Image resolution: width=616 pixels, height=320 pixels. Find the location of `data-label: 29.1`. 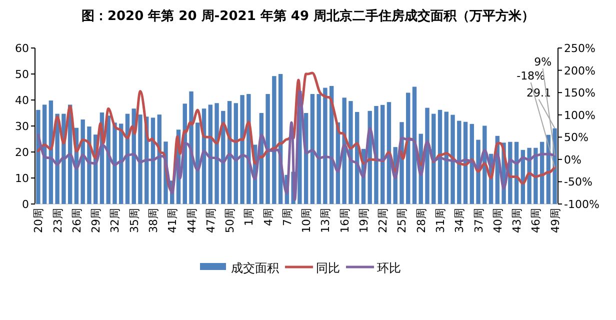

data-label: 29.1 is located at coordinates (539, 93).